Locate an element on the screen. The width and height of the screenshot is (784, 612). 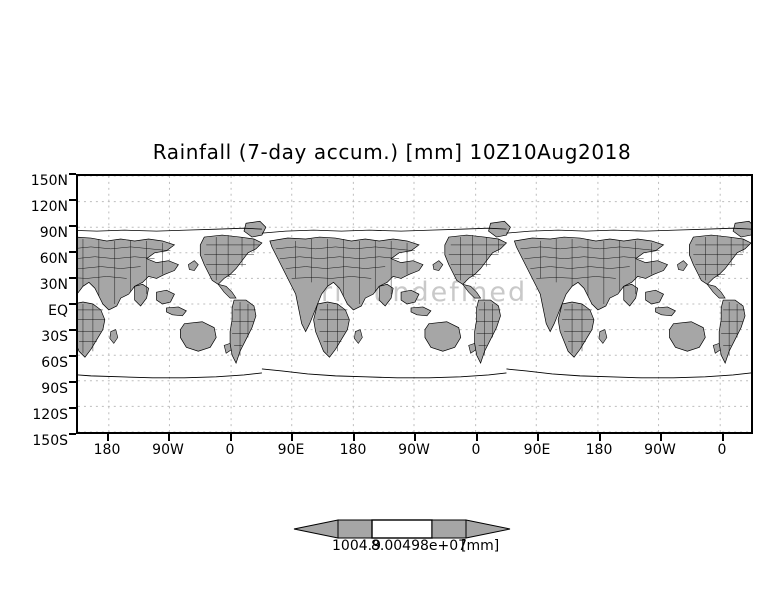
y-tick-label: 30S is located at coordinates (54, 337).